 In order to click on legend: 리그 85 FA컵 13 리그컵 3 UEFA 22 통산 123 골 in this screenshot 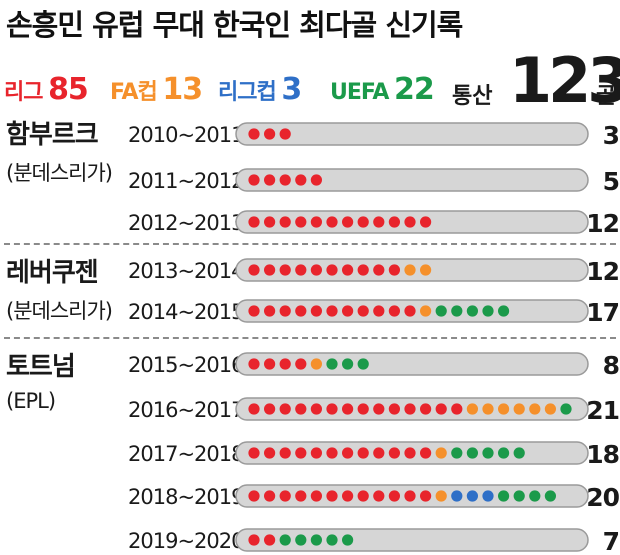, I will do `click(312, 80)`.